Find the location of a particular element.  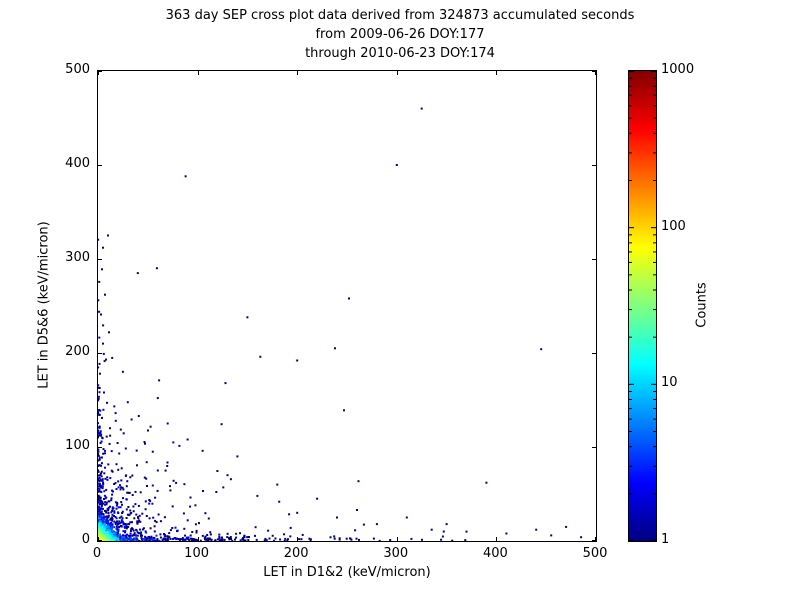

colorbar-tick-label: 1000 is located at coordinates (678, 69).